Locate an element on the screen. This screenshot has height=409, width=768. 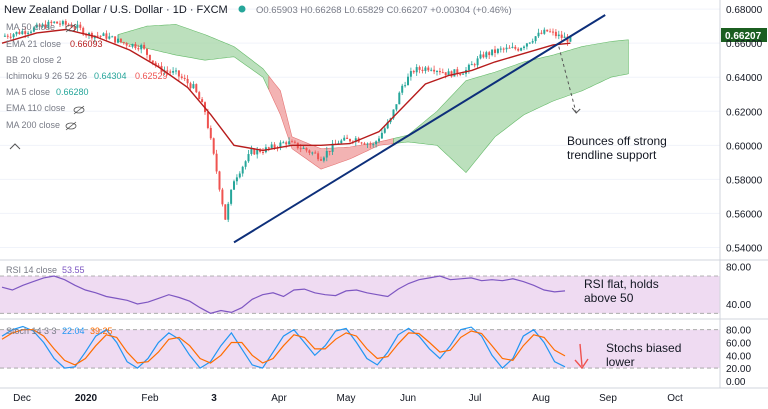
cloud-bullish is located at coordinates (511, 106).